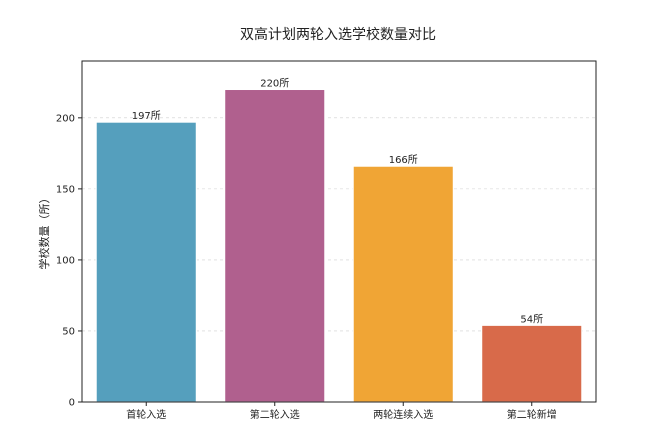  Describe the element at coordinates (275, 414) in the screenshot. I see `x-tick-label: 第二轮入选` at that location.